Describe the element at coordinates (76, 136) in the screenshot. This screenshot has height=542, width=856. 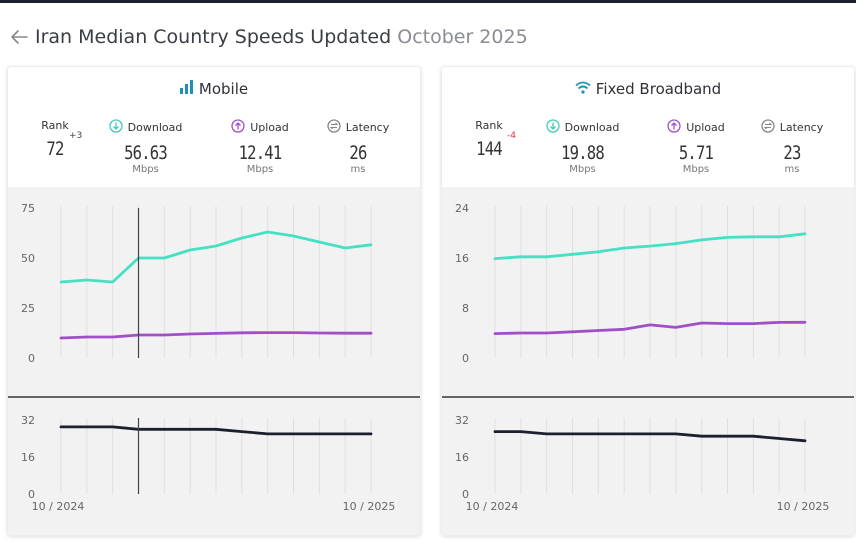
I see `mobile-rank-change: +3` at that location.